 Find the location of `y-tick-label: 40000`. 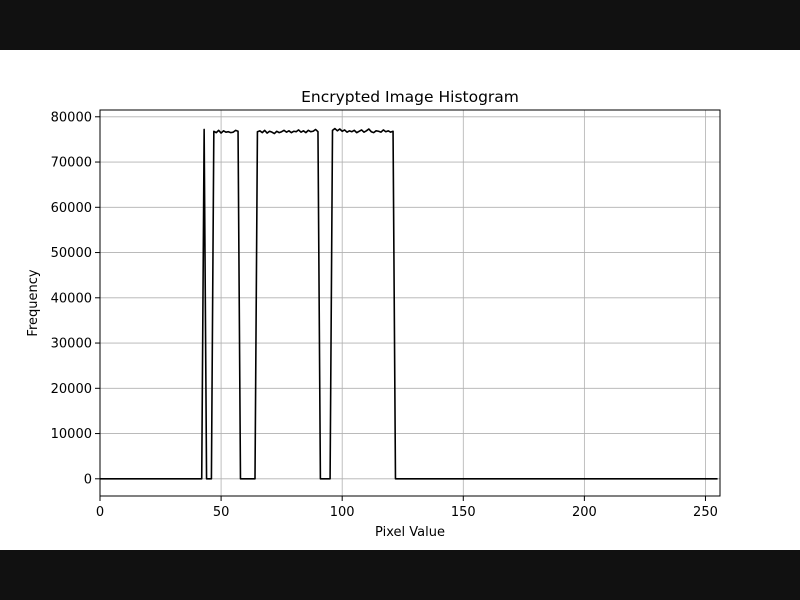

y-tick-label: 40000 is located at coordinates (71, 298).